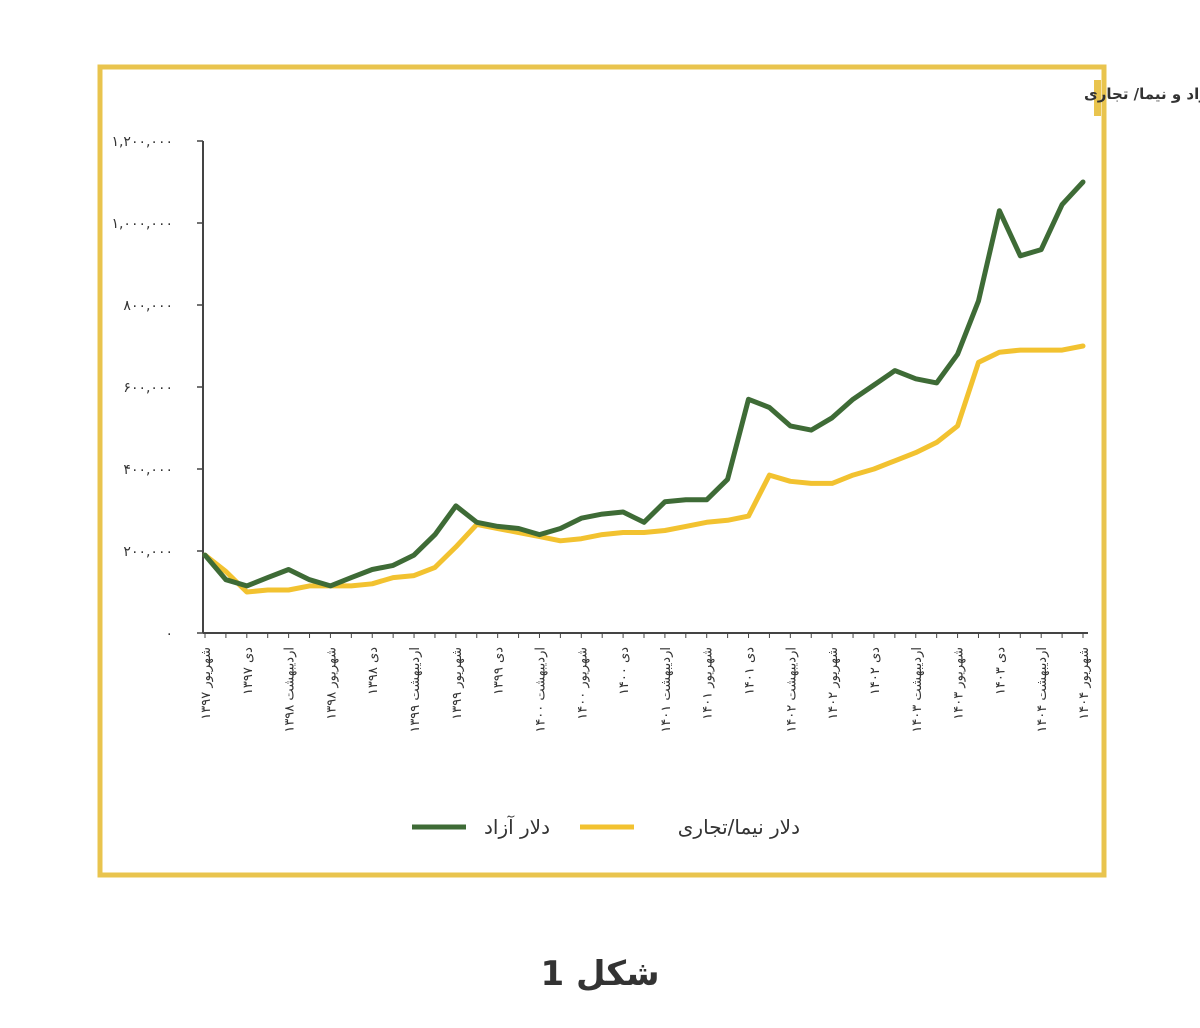 The width and height of the screenshot is (1200, 1028). What do you see at coordinates (959, 683) in the screenshot?
I see `x-tick-label: شهریور ۱۴۰۳` at bounding box center [959, 683].